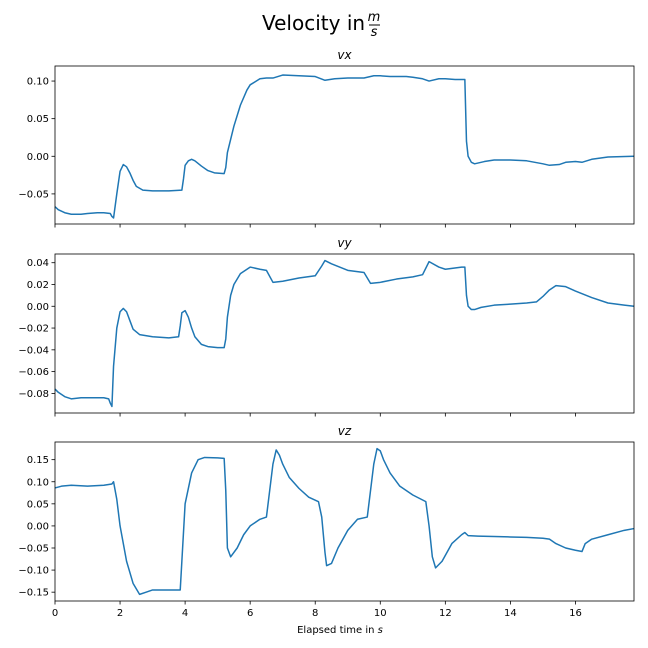 Image resolution: width=648 pixels, height=648 pixels. I want to click on vx-ytick-label: −0.05, so click(33, 194).